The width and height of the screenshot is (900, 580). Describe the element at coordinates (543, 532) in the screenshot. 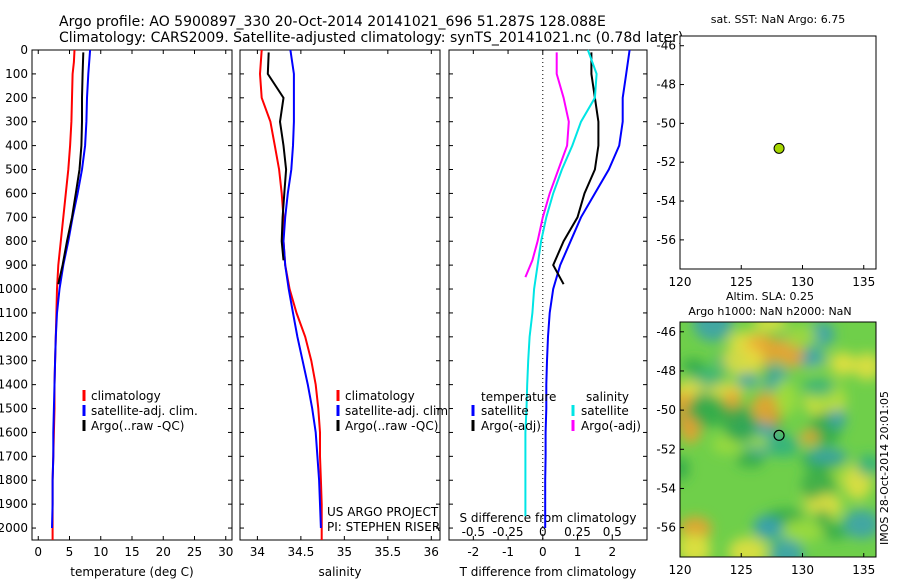

I see `x2-tick-label: 0` at that location.